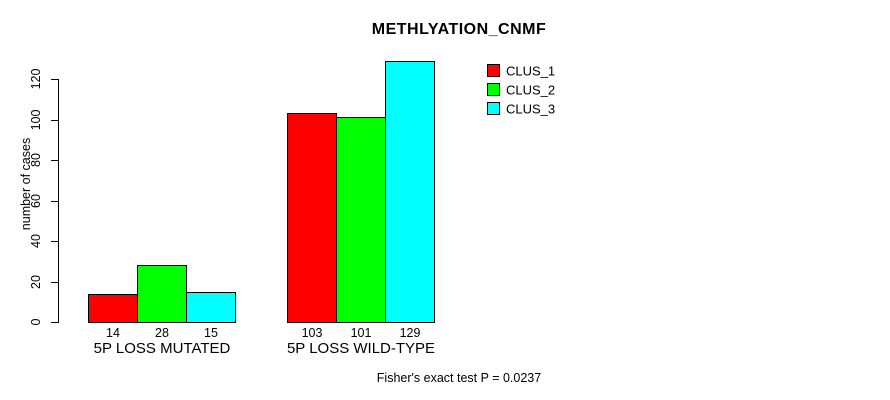 The width and height of the screenshot is (890, 400). I want to click on y-tick-label: 100, so click(36, 120).